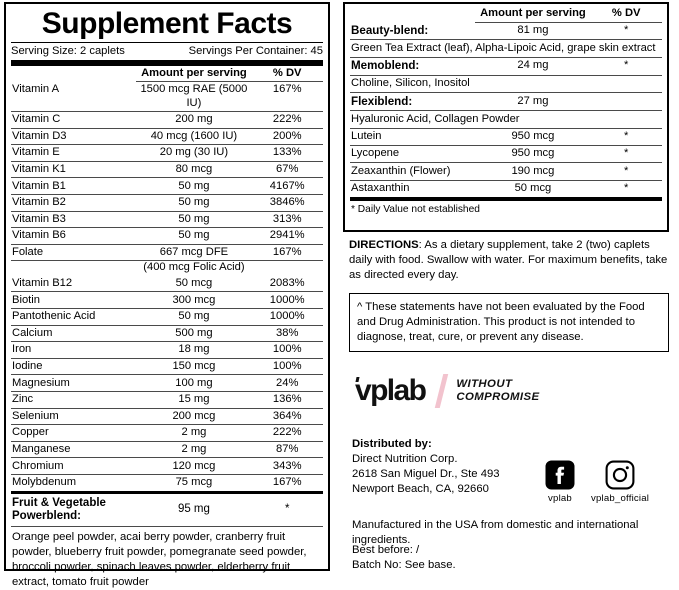 This screenshot has width=679, height=590. I want to click on batch-no: Batch No: See base., so click(404, 564).